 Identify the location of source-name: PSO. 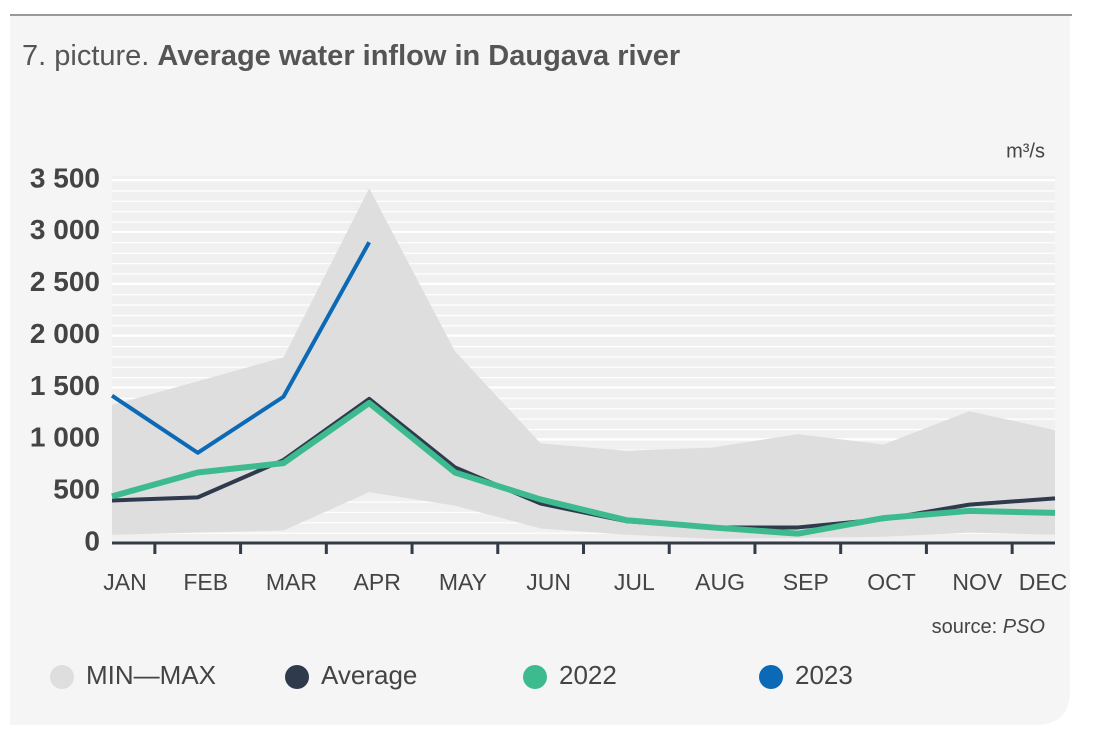
(1024, 627).